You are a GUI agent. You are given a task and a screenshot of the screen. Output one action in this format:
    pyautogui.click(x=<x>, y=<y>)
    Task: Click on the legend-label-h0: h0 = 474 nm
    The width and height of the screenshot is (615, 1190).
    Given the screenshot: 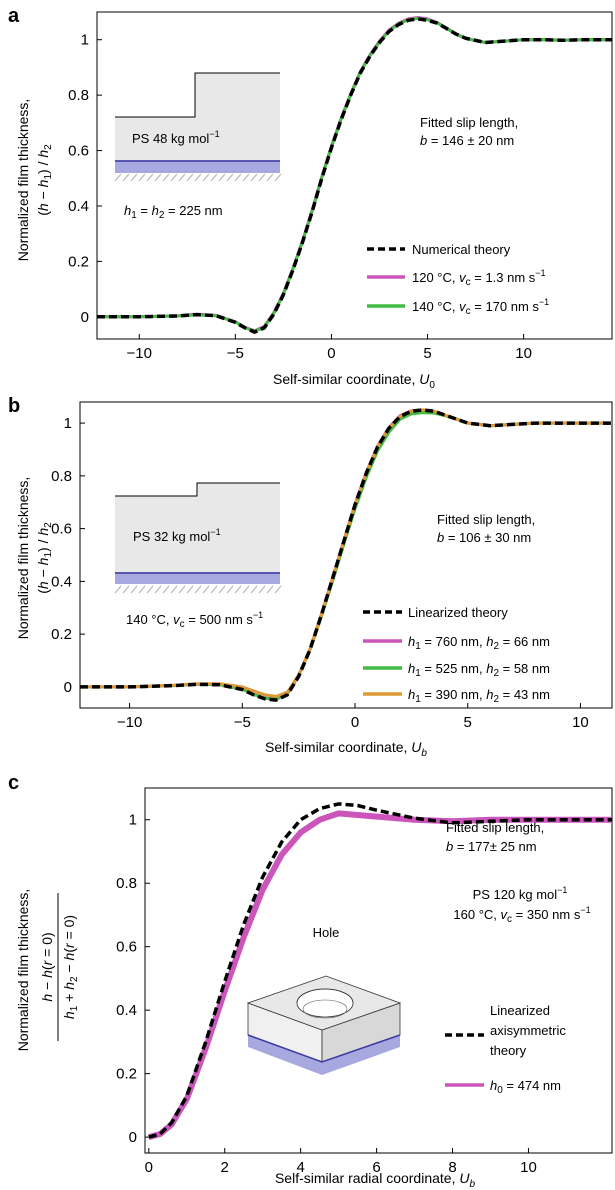 What is the action you would take?
    pyautogui.click(x=525, y=1087)
    